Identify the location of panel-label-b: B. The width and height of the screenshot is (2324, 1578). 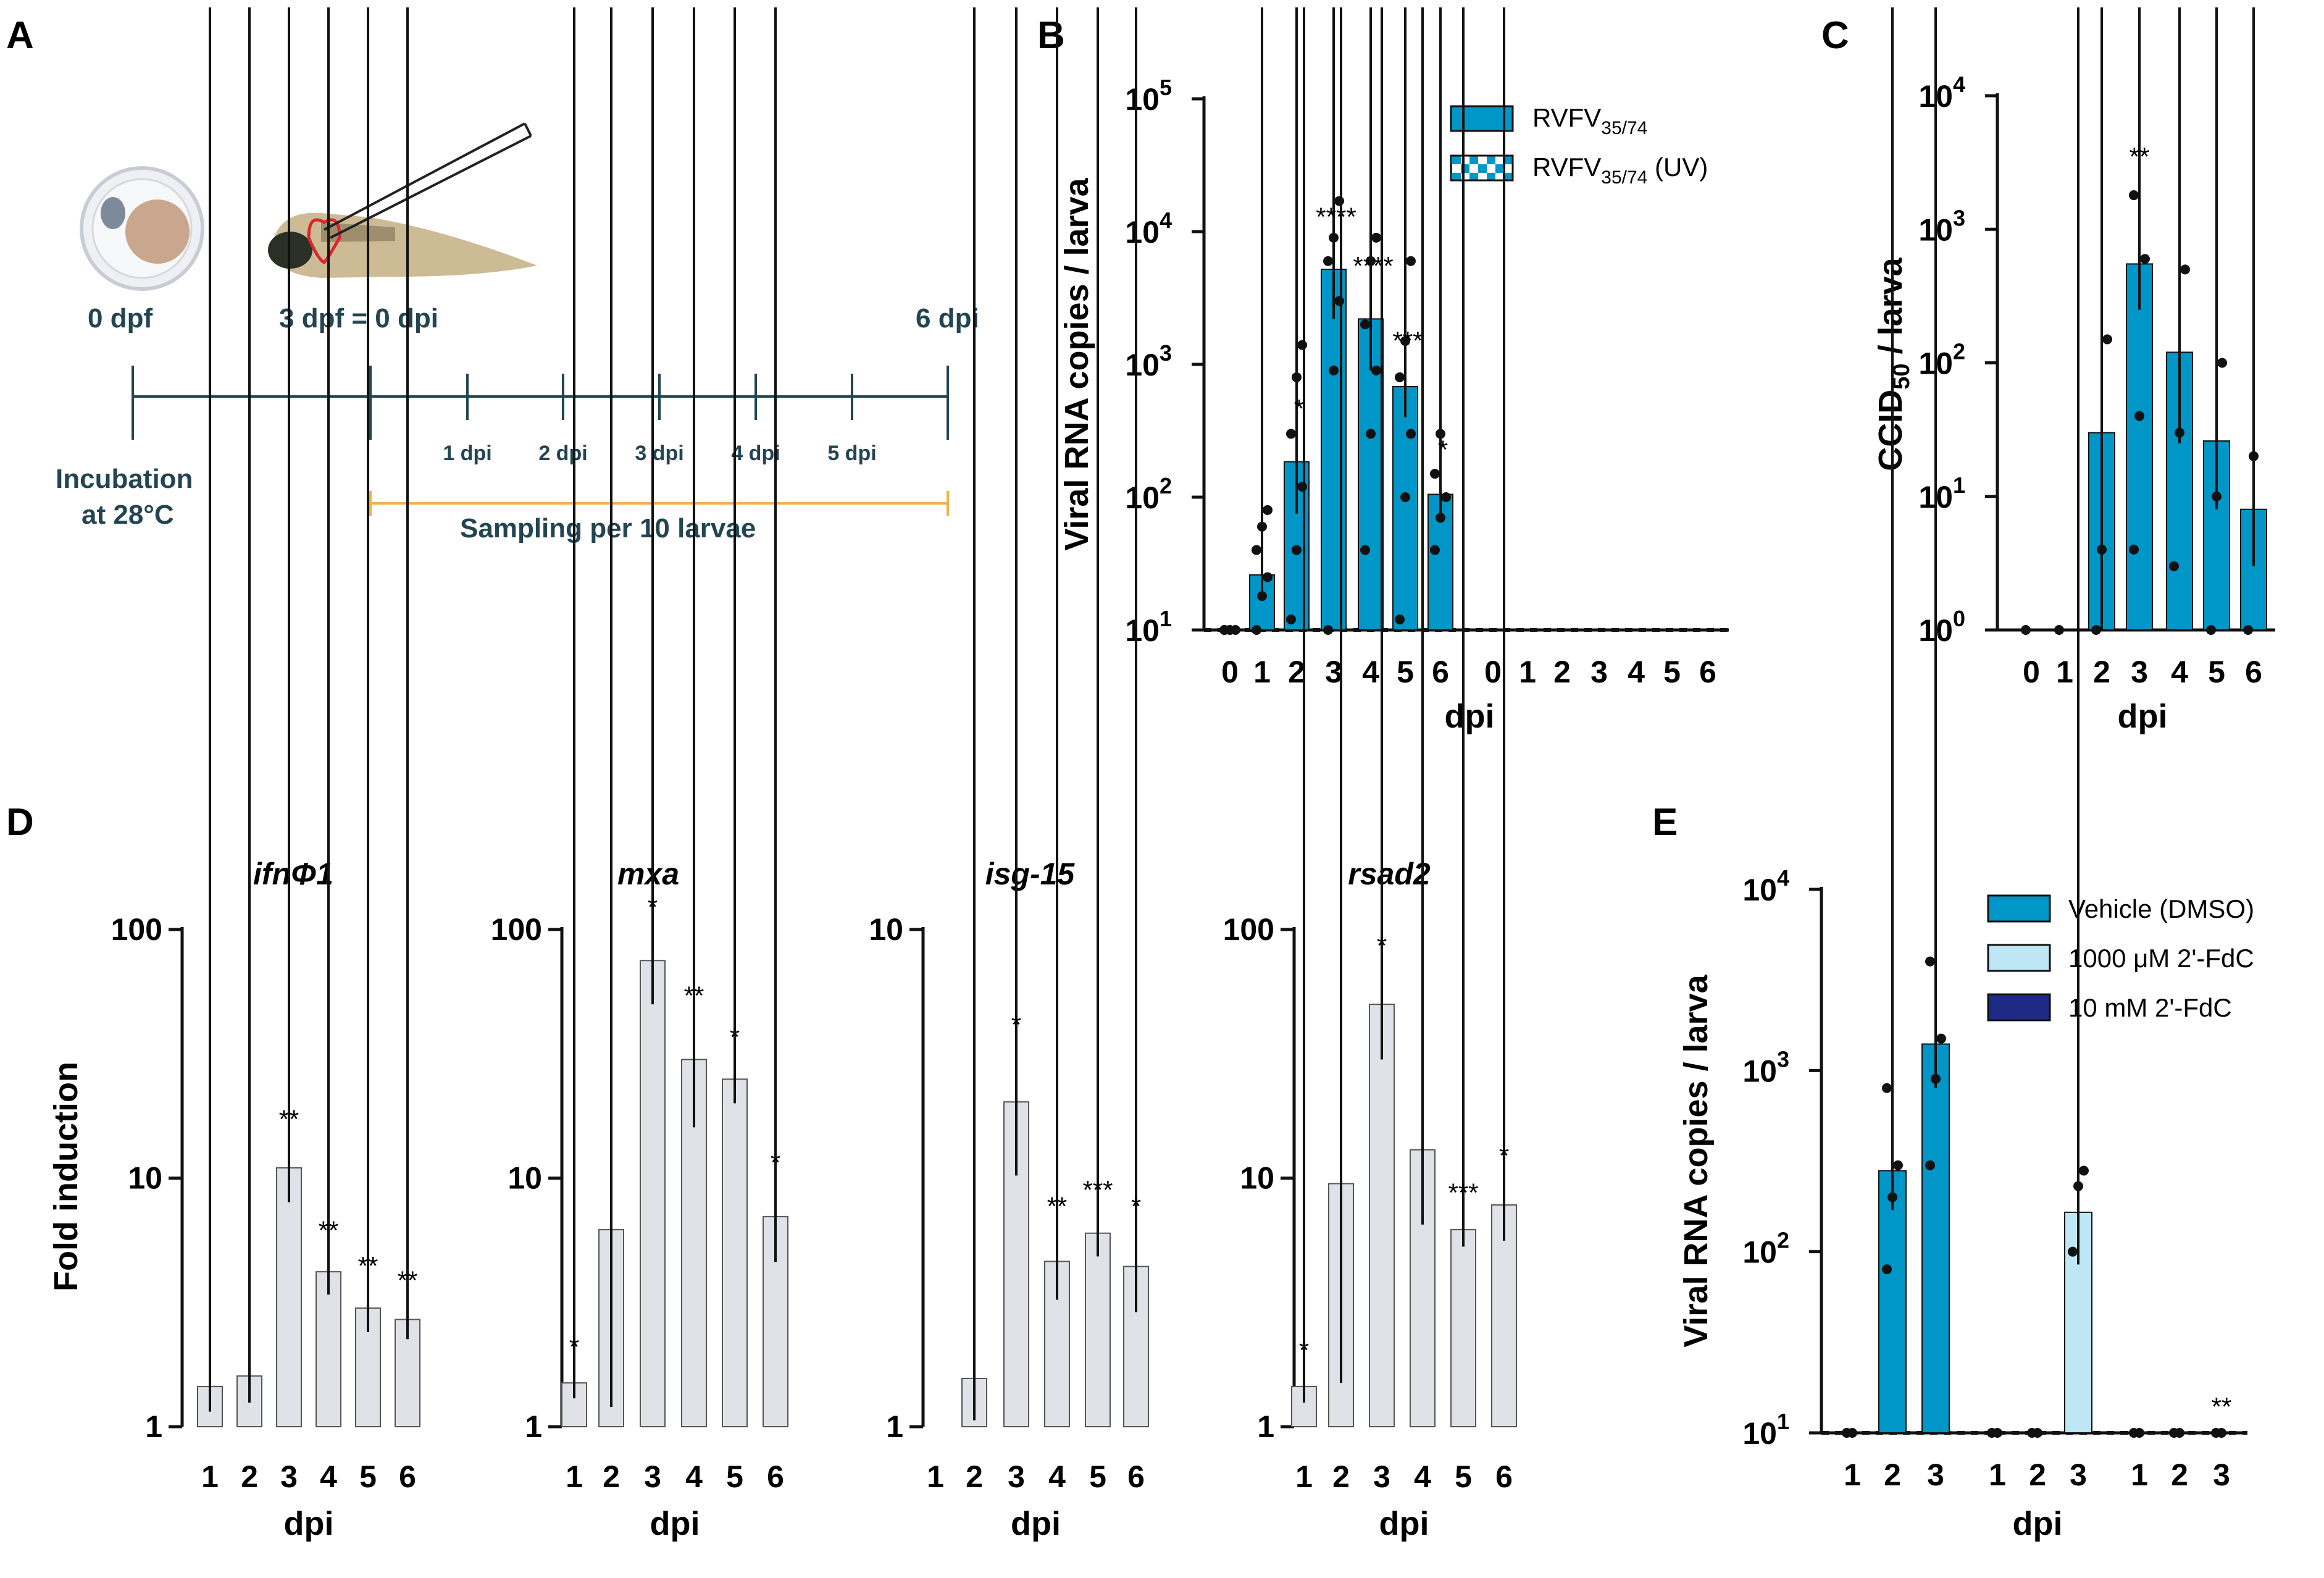
(1051, 35).